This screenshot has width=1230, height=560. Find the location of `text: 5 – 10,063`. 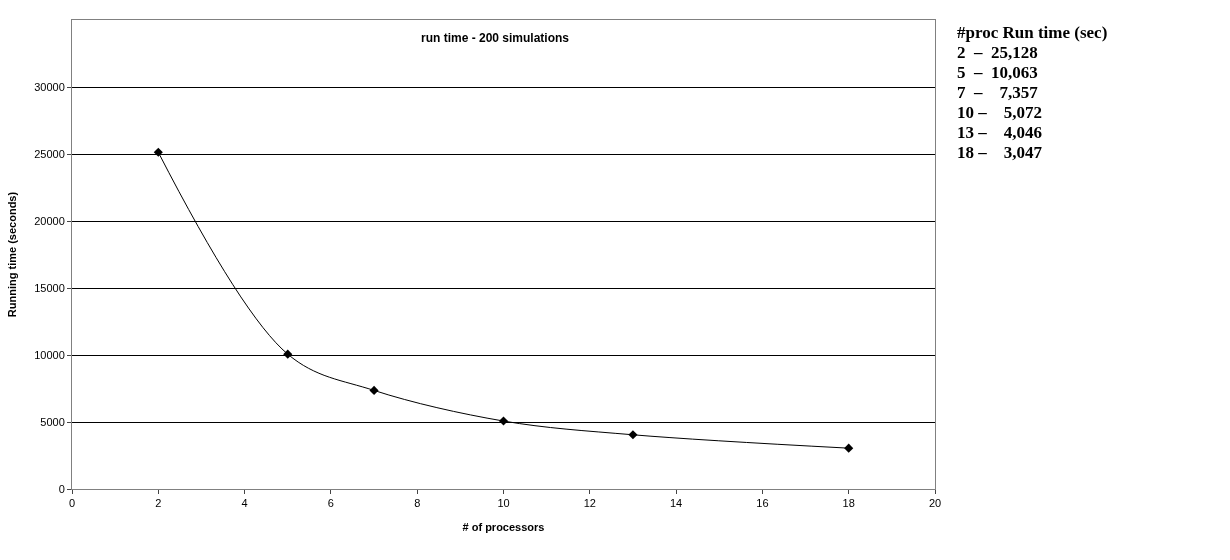

text: 5 – 10,063 is located at coordinates (997, 72).